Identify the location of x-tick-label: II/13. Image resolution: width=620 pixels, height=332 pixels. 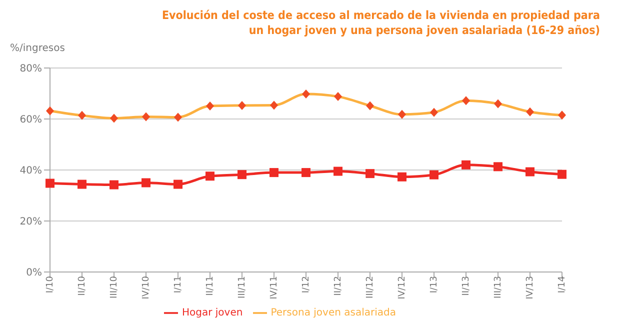
(466, 286).